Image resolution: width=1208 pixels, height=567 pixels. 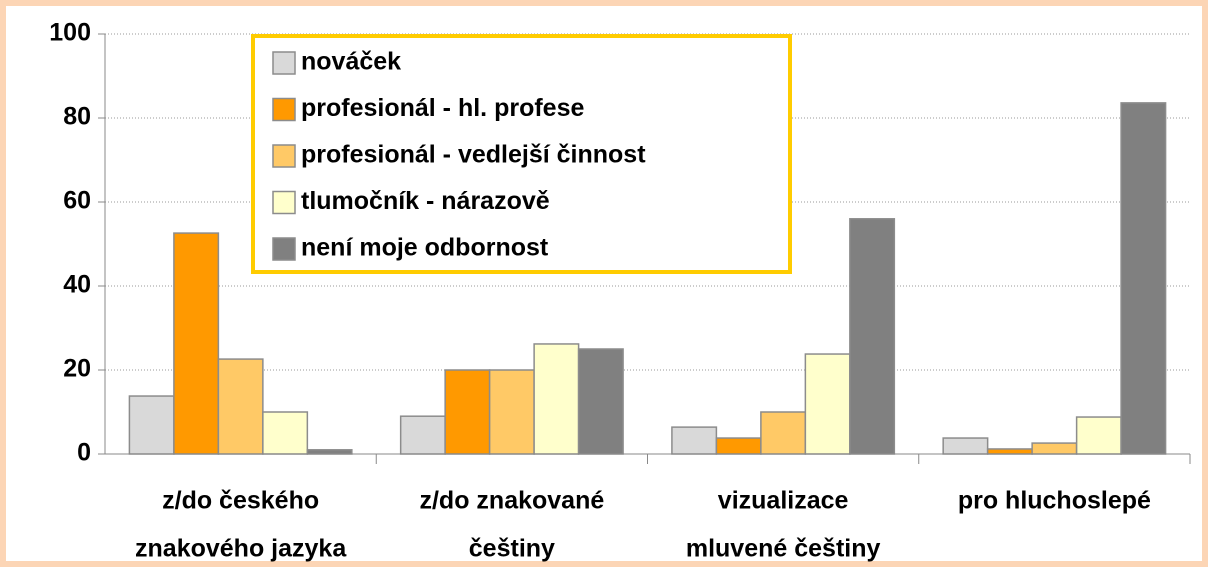 What do you see at coordinates (1054, 501) in the screenshot?
I see `x-tick-label: pro hluchoslepé` at bounding box center [1054, 501].